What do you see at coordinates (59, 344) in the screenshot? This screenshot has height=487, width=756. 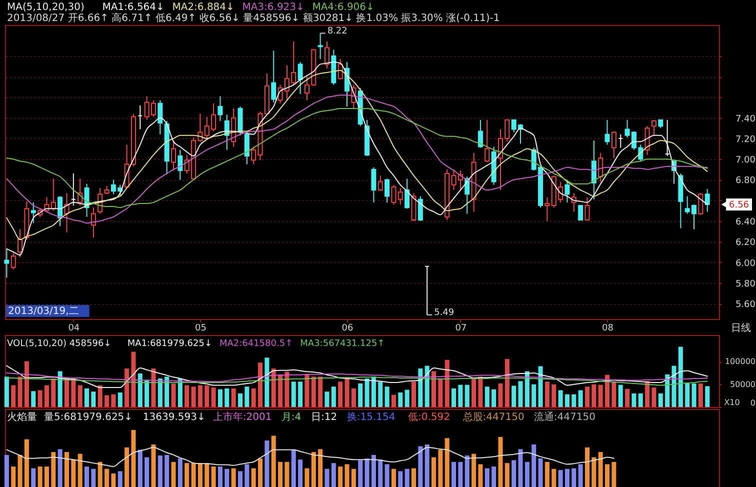 I see `chart-title: VOL(5,10,20) 458596↓` at bounding box center [59, 344].